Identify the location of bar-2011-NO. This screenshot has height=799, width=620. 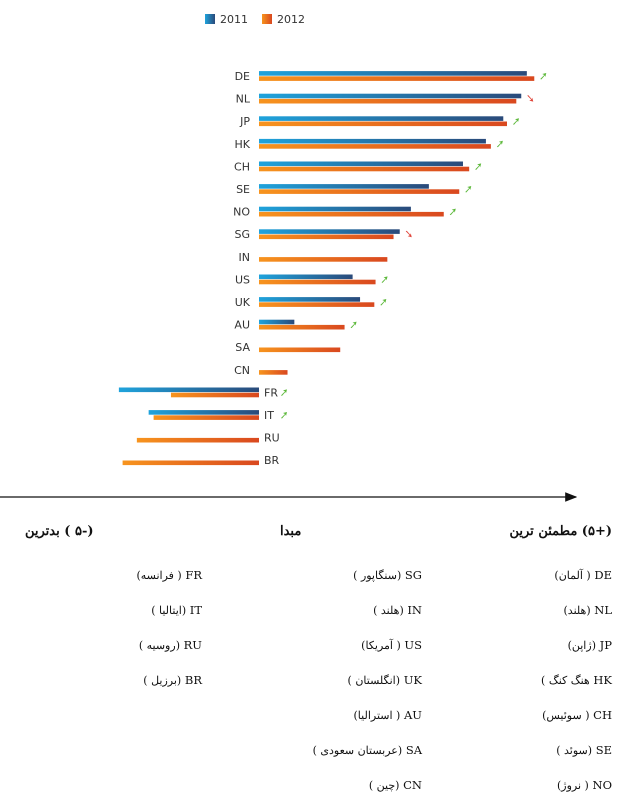
(335, 209).